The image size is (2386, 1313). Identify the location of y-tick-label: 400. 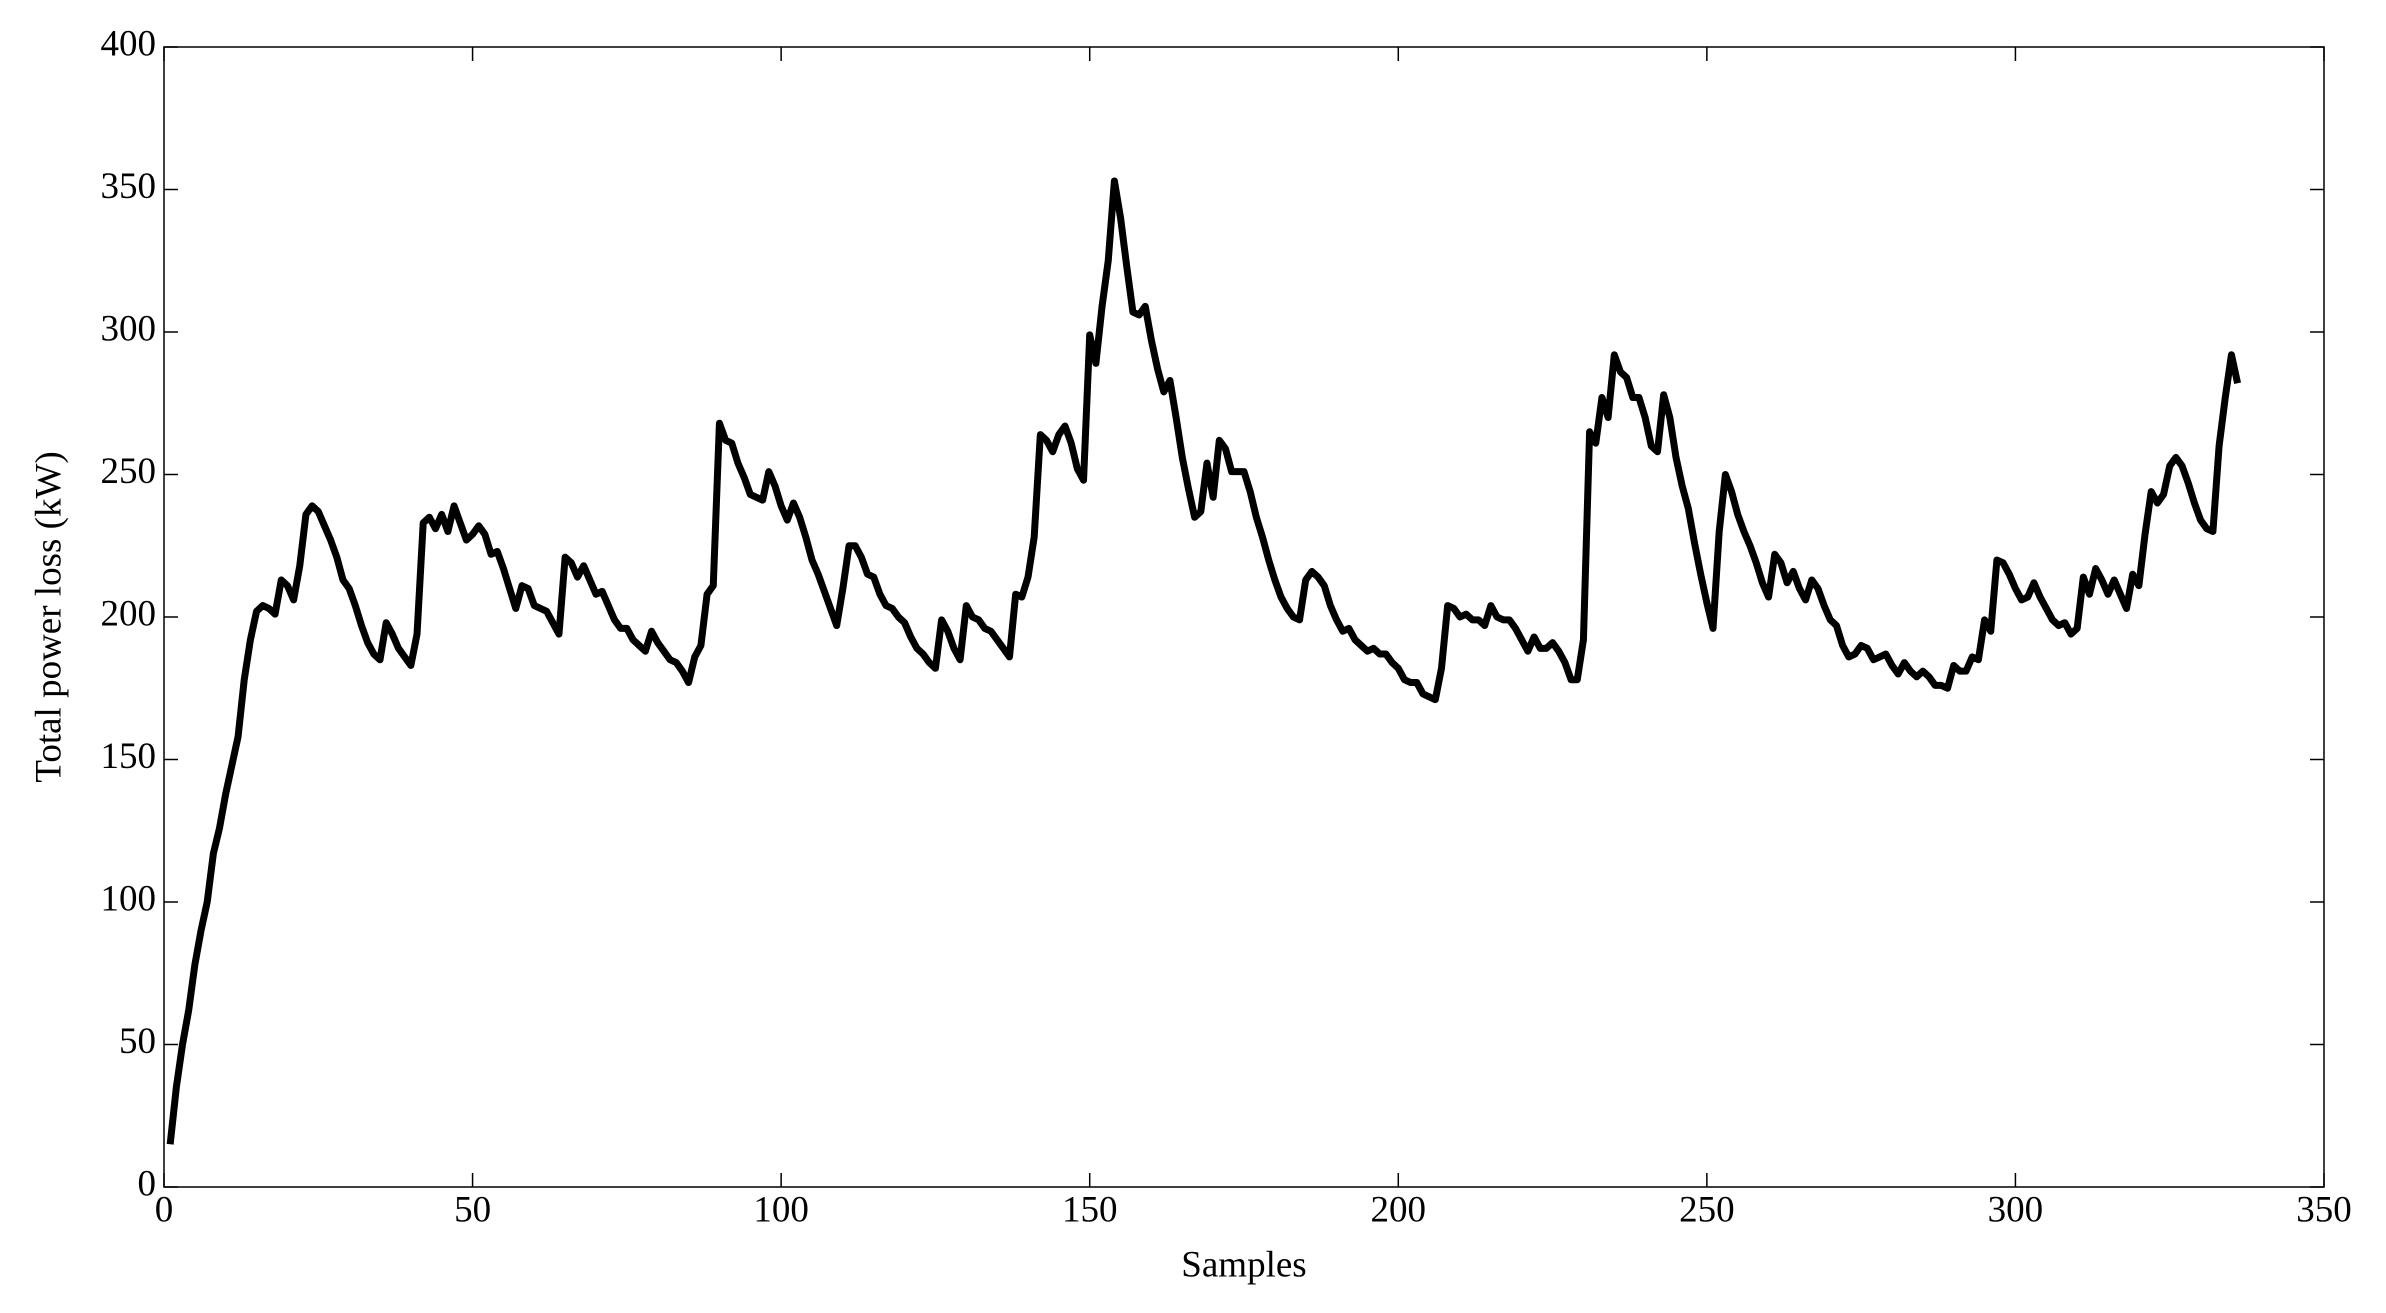
(129, 43).